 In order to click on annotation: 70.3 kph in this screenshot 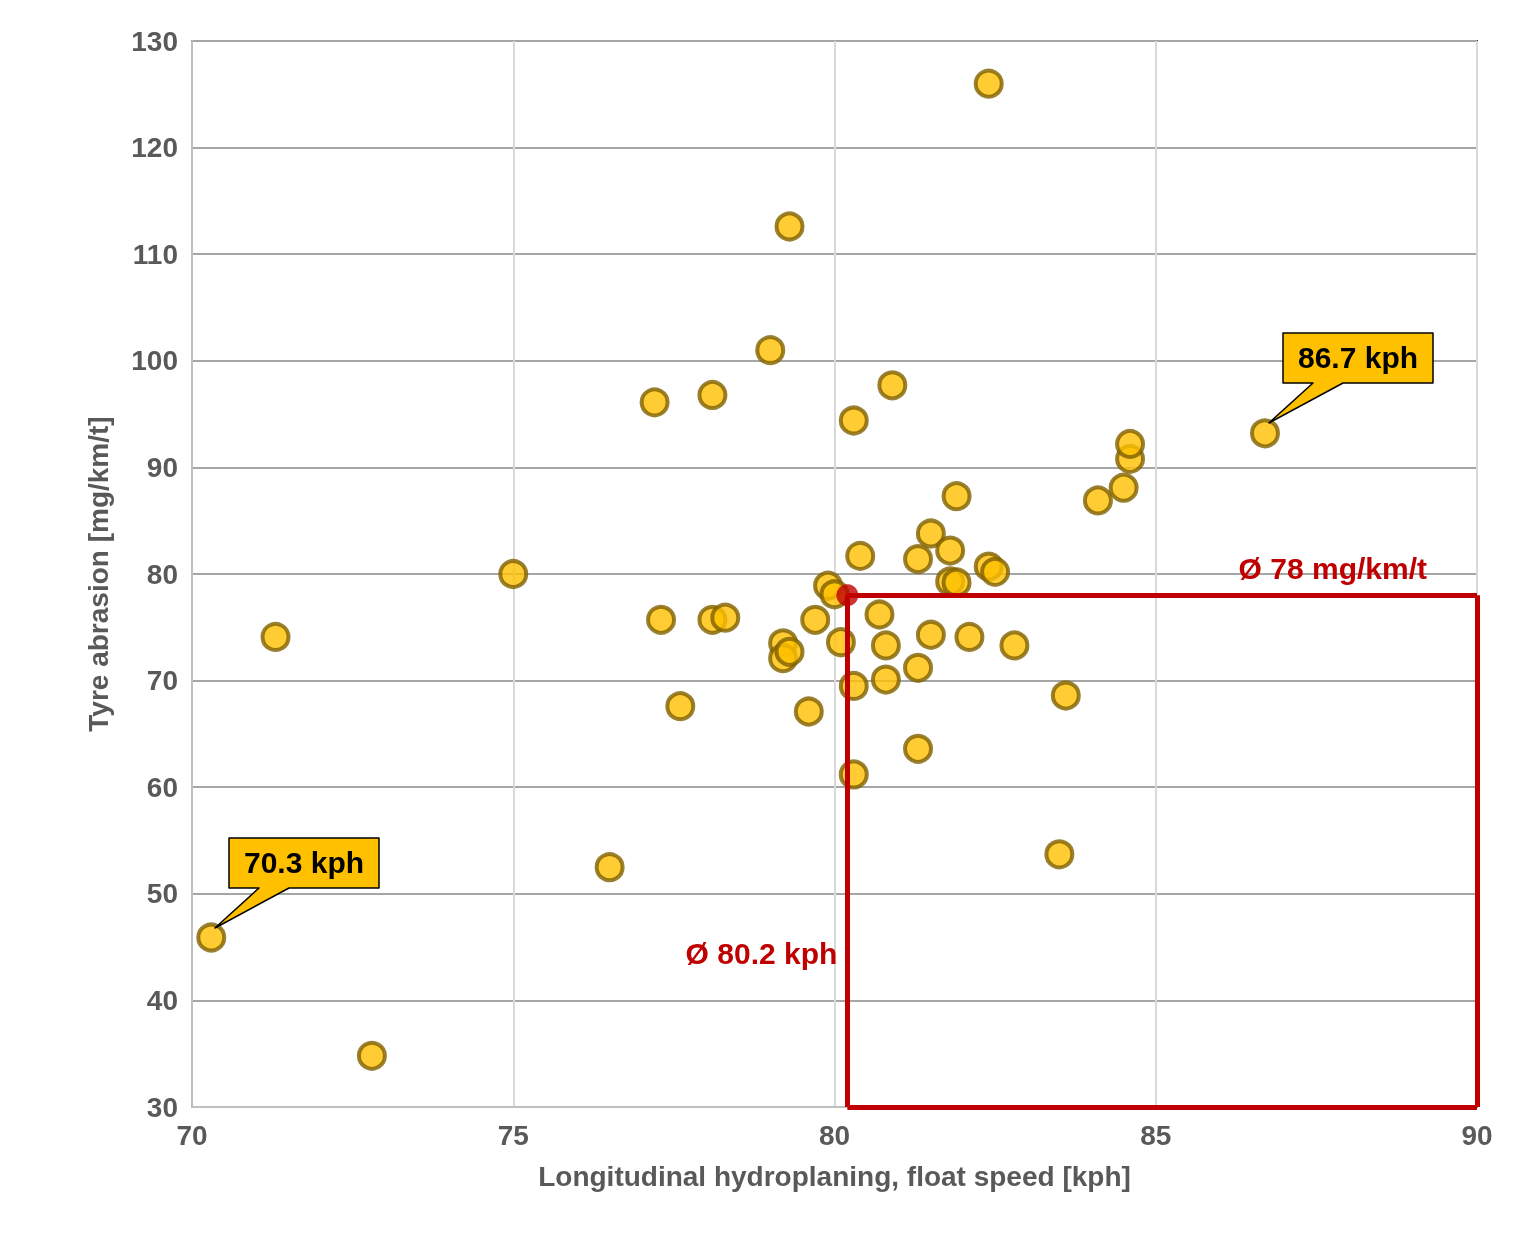, I will do `click(304, 862)`.